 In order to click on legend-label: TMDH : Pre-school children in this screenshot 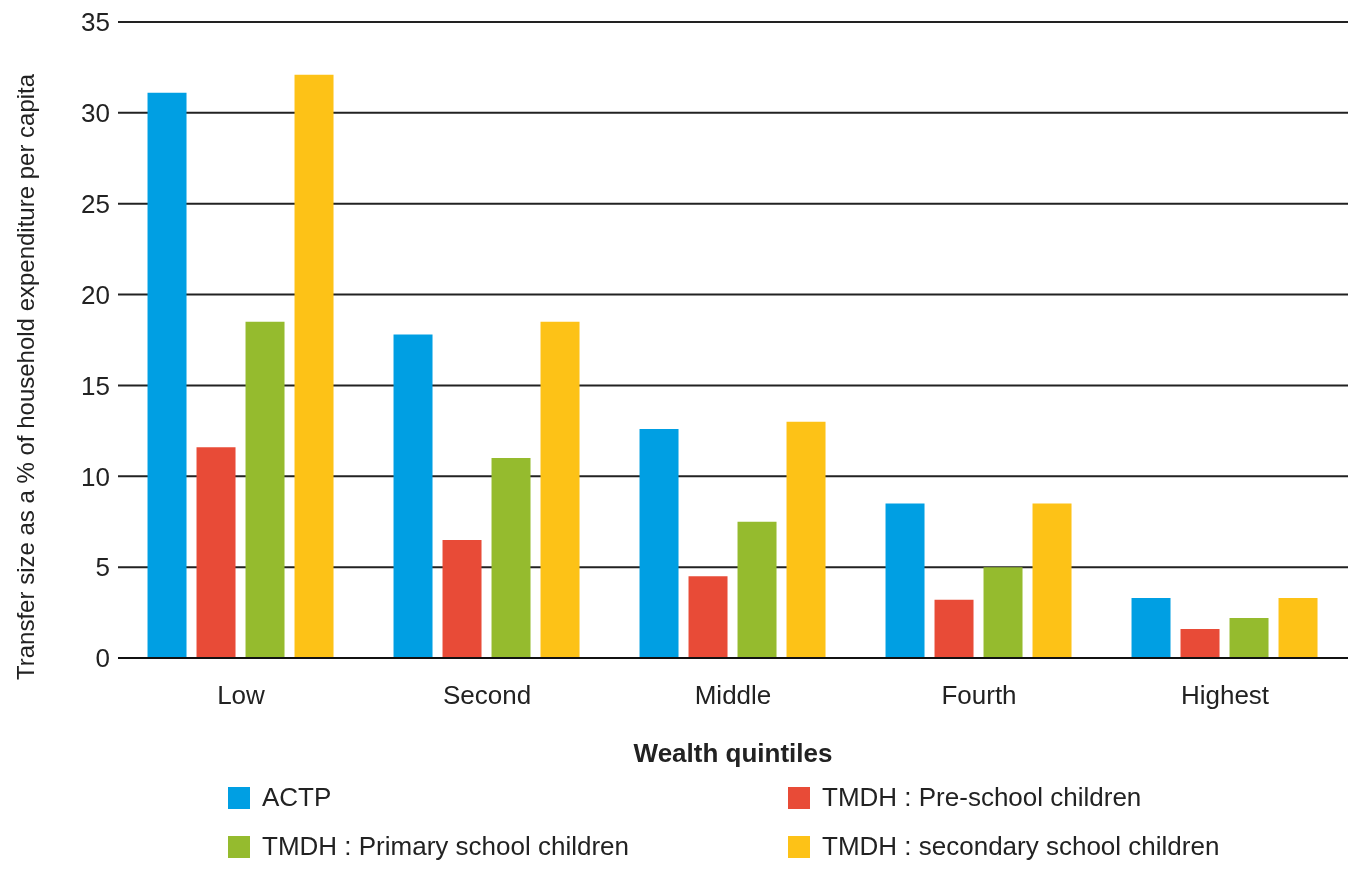, I will do `click(982, 797)`.